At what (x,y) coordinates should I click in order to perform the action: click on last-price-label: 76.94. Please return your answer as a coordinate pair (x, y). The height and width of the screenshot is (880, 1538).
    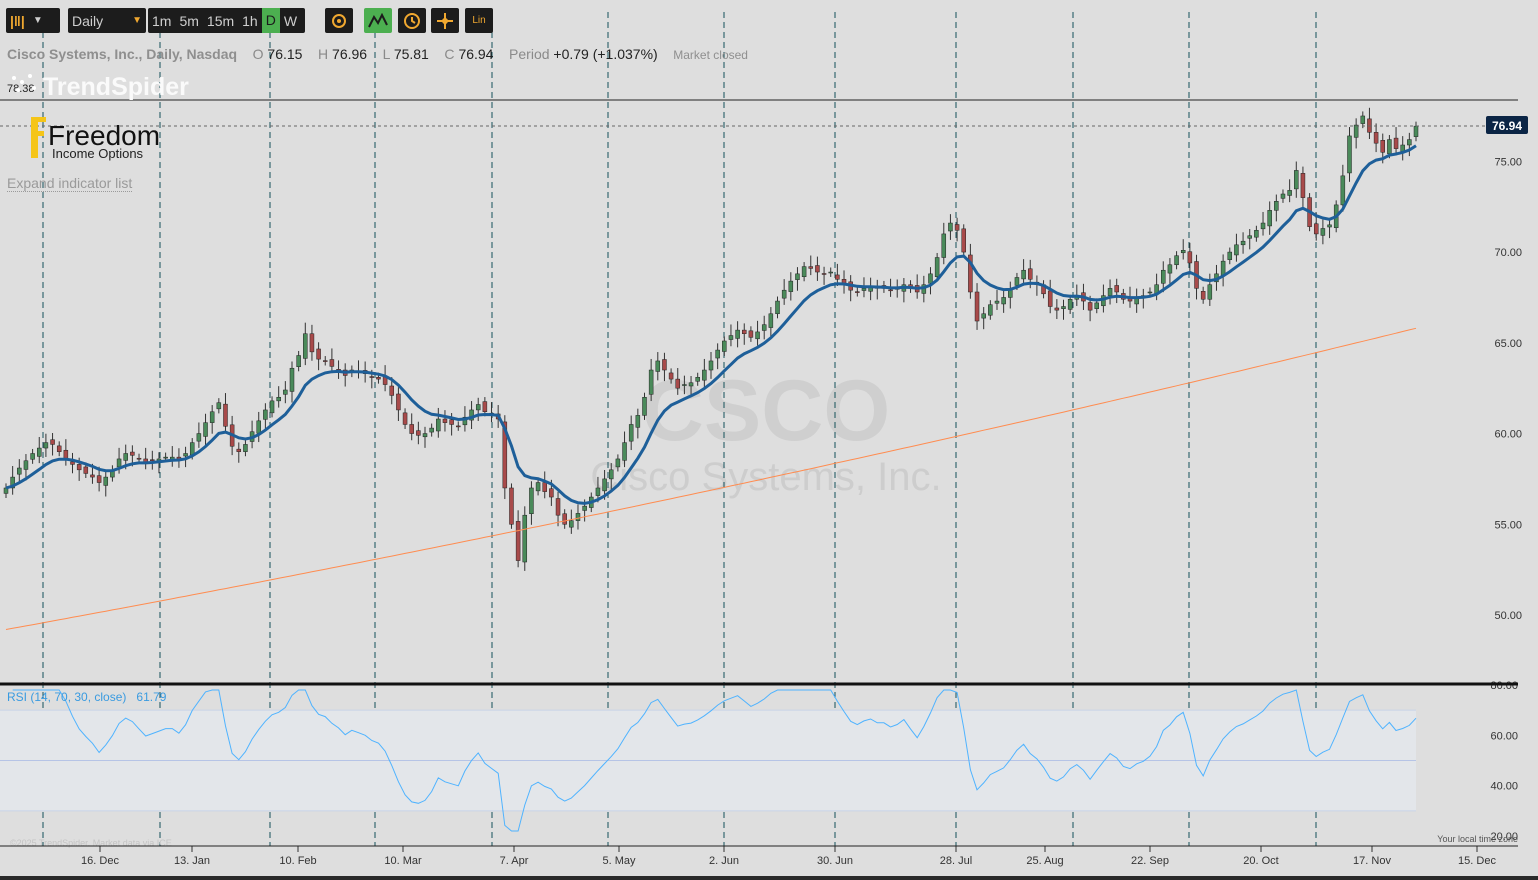
    Looking at the image, I should click on (1507, 126).